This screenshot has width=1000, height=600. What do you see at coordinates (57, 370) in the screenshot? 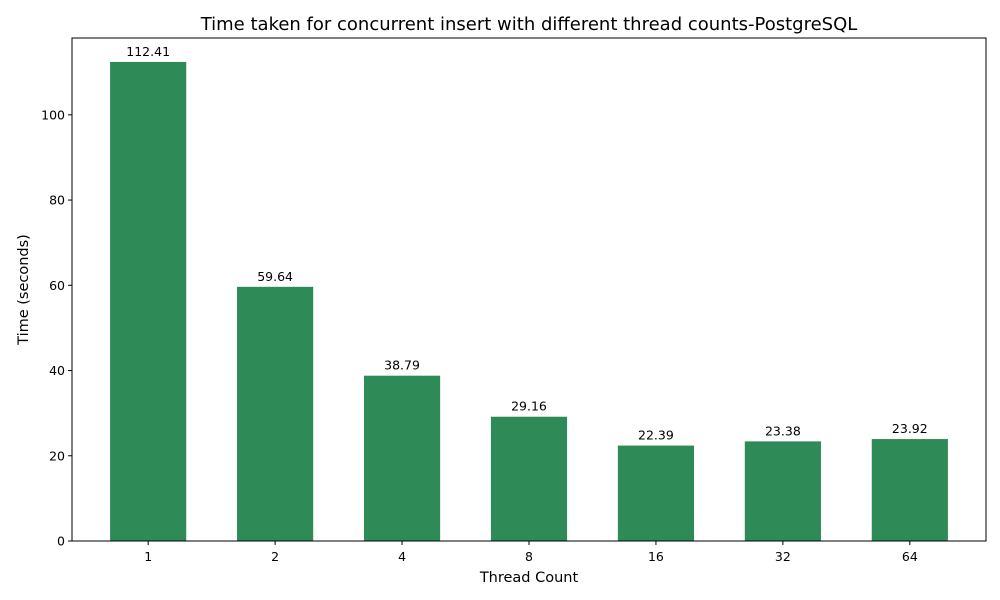
I see `y-tick-label: 40` at bounding box center [57, 370].